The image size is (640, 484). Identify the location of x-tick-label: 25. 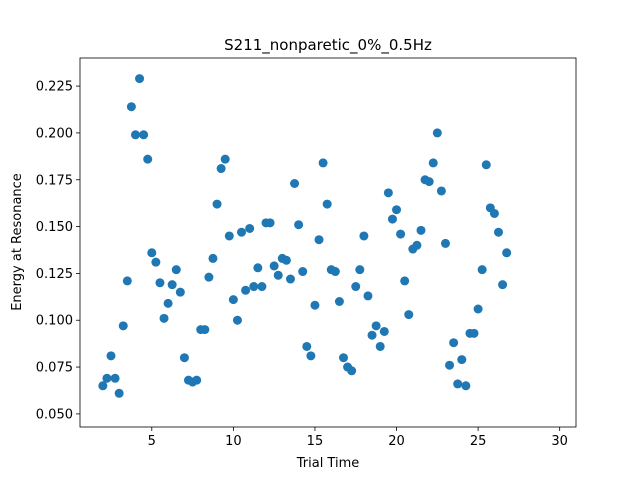
(478, 441).